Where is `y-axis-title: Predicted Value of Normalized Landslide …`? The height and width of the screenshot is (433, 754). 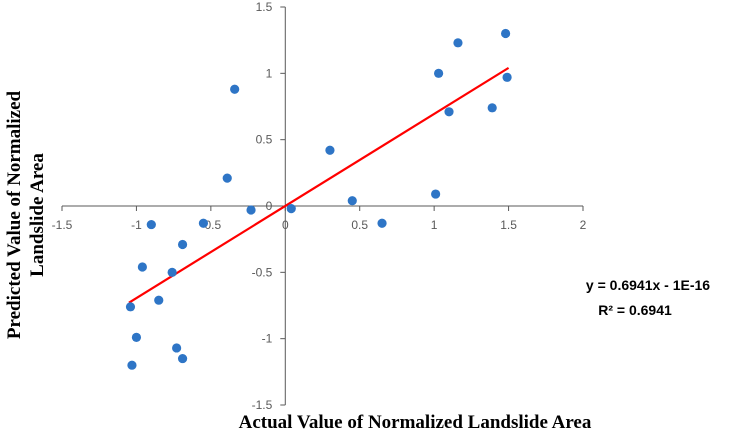 y-axis-title: Predicted Value of Normalized Landslide … is located at coordinates (26, 214).